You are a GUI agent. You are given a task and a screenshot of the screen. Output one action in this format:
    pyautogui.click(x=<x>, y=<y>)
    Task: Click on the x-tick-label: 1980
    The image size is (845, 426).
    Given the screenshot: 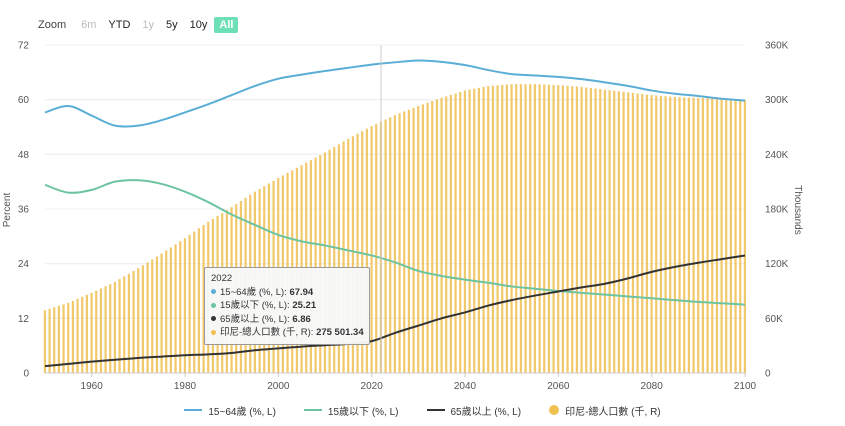 What is the action you would take?
    pyautogui.click(x=185, y=386)
    